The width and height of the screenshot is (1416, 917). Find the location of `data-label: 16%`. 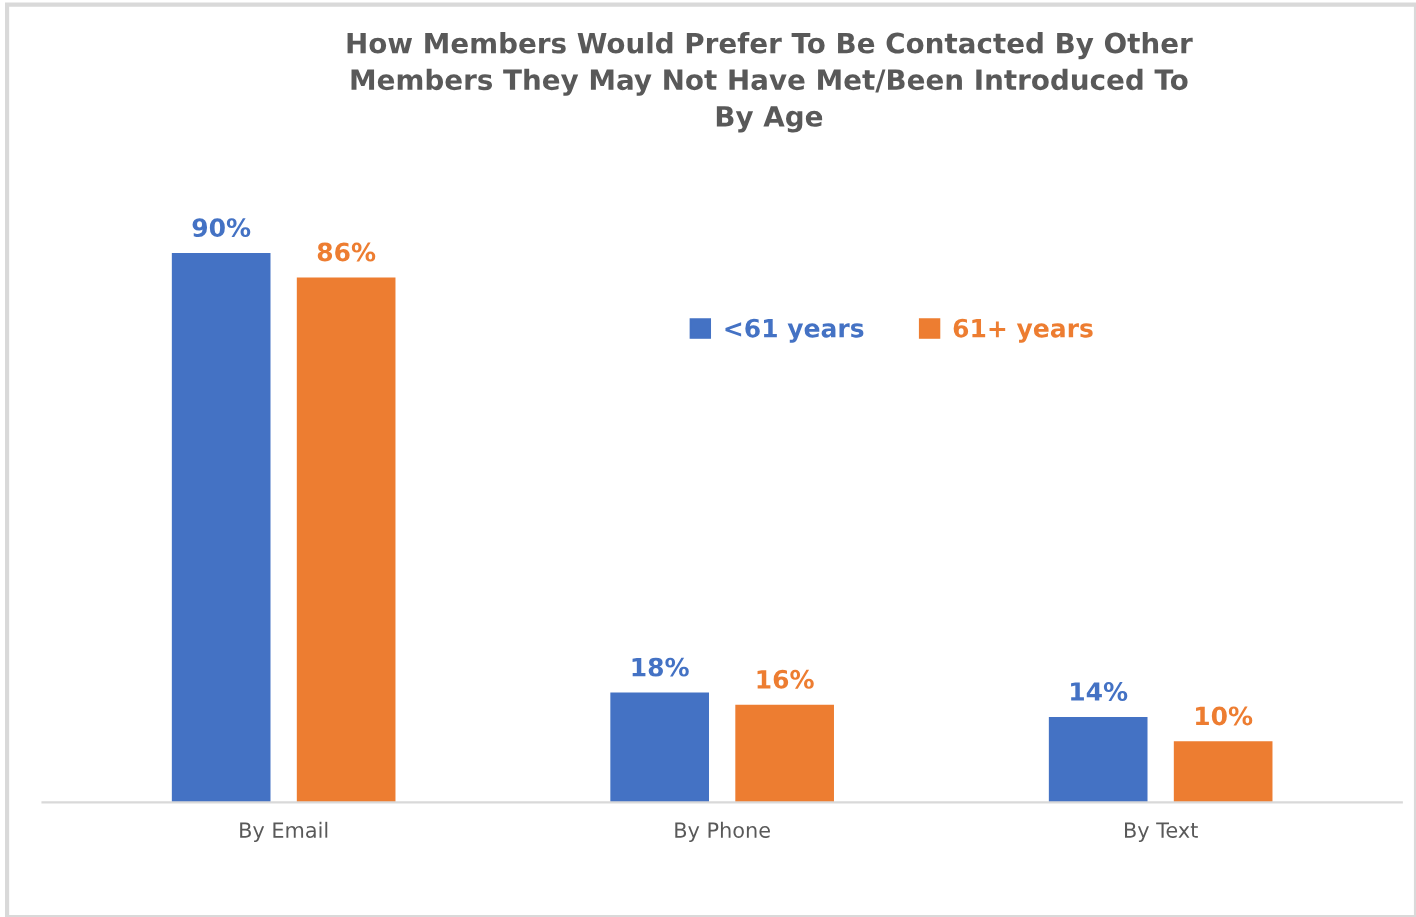

data-label: 16% is located at coordinates (785, 679).